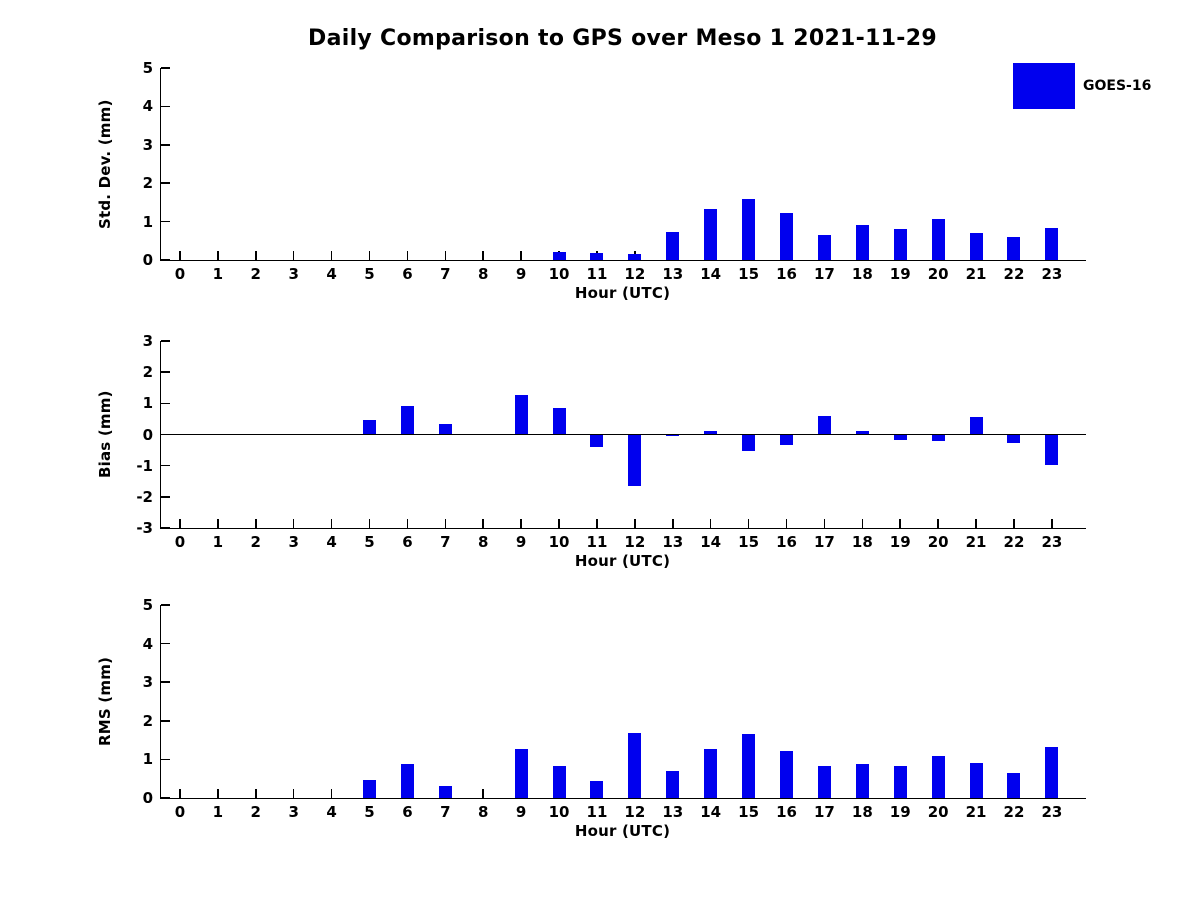 This screenshot has height=900, width=1200. What do you see at coordinates (622, 831) in the screenshot?
I see `x-axis-label-rms: Hour (UTC)` at bounding box center [622, 831].